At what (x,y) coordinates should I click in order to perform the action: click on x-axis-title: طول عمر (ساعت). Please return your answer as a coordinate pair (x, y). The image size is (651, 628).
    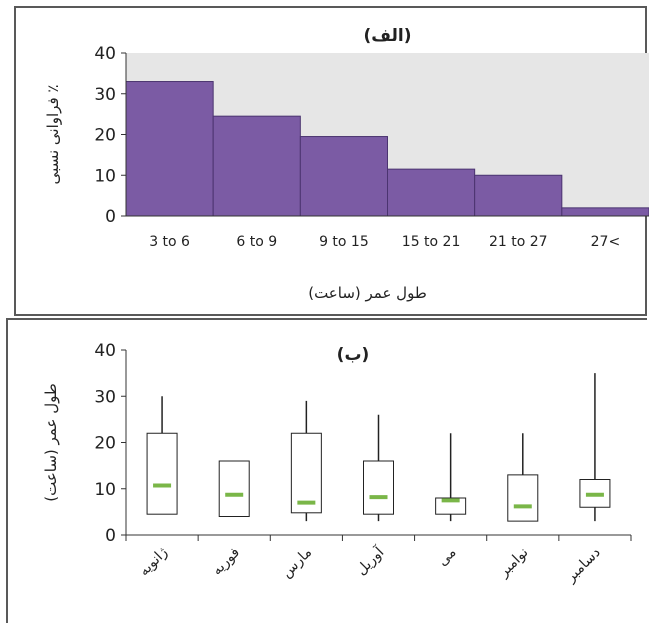
    Looking at the image, I should click on (367, 293).